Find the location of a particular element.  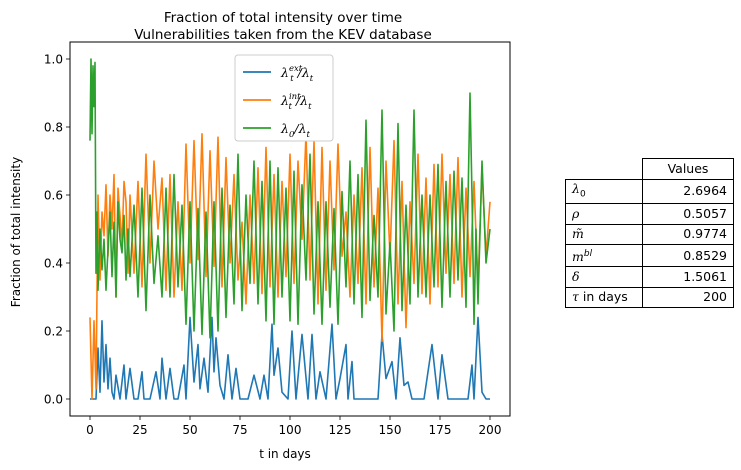

x-tick-label: 50 is located at coordinates (189, 430).